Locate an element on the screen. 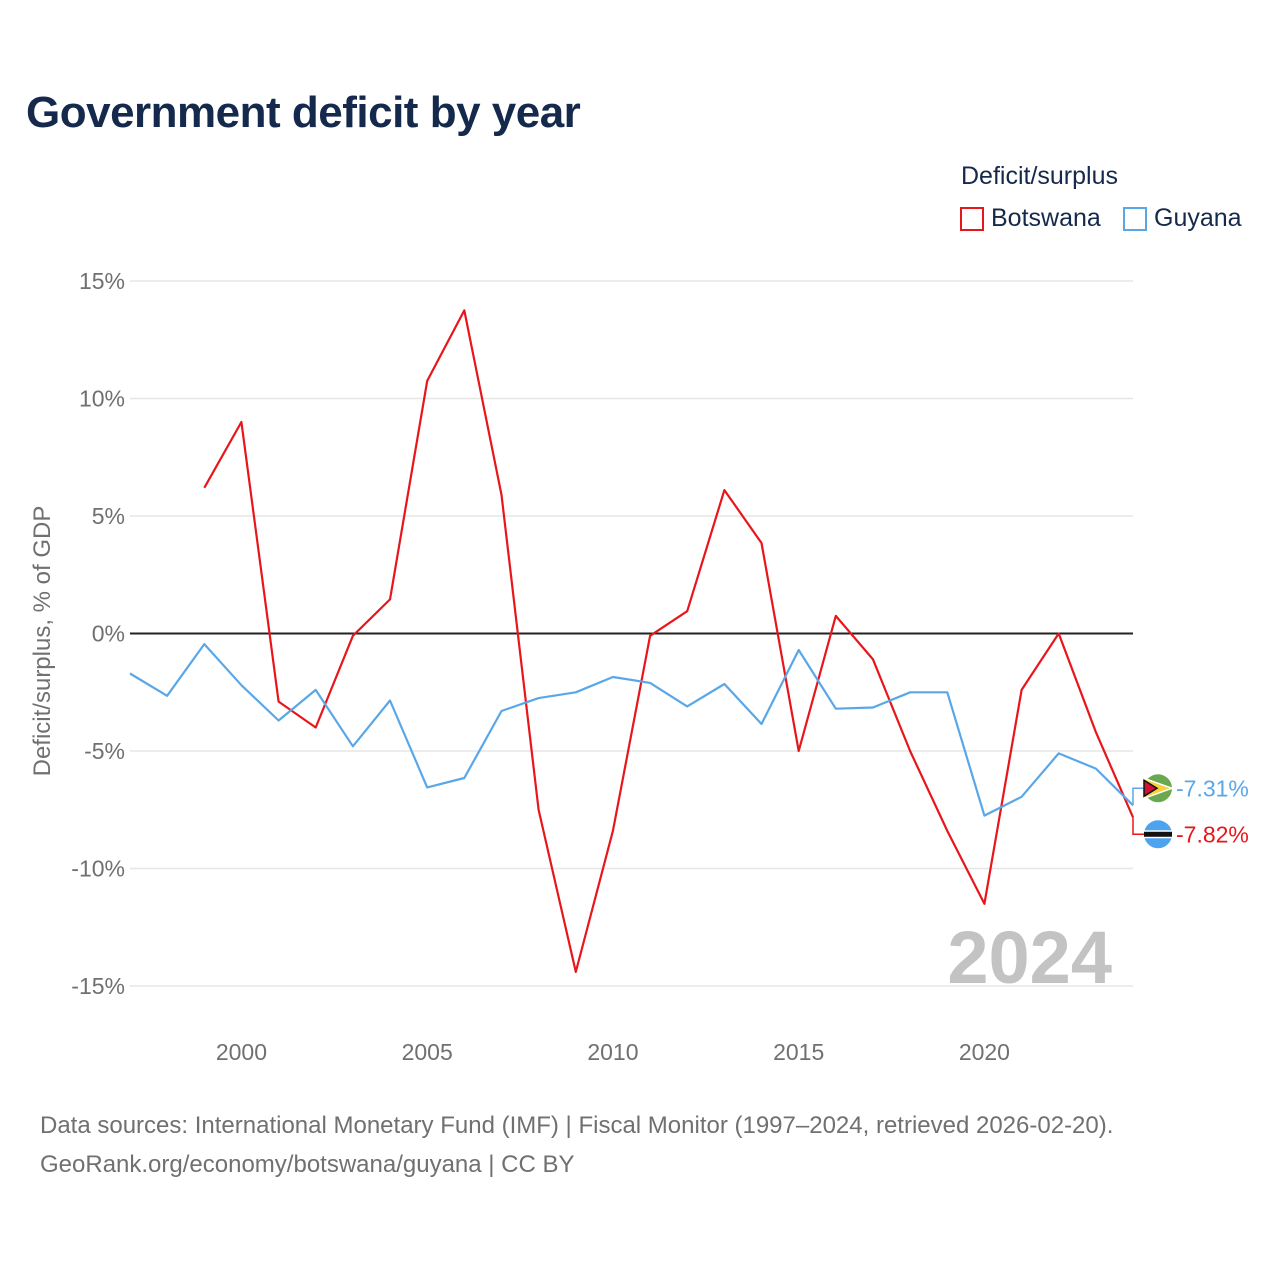 This screenshot has height=1280, width=1280. legend-item-guyana: Guyana is located at coordinates (1182, 218).